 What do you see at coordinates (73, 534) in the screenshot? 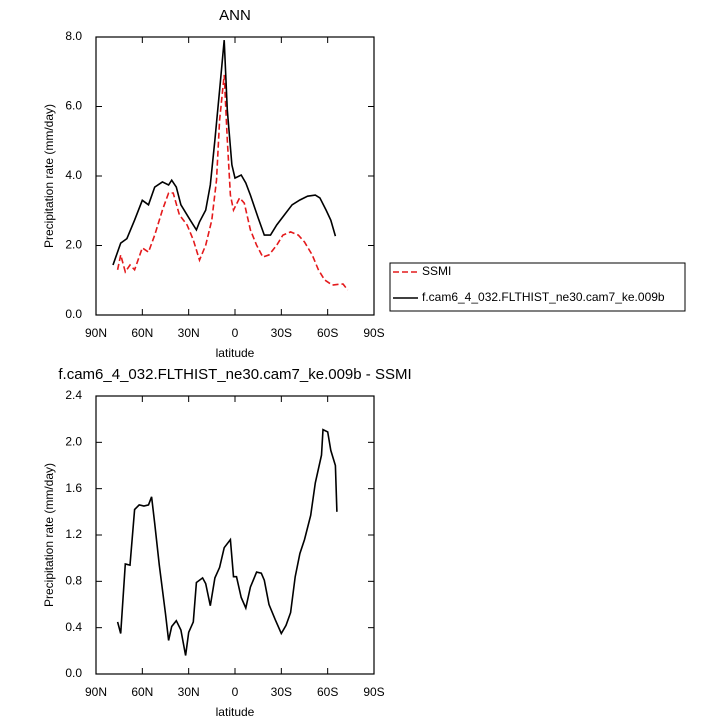
I see `y-tick-label: 1.2` at bounding box center [73, 534].